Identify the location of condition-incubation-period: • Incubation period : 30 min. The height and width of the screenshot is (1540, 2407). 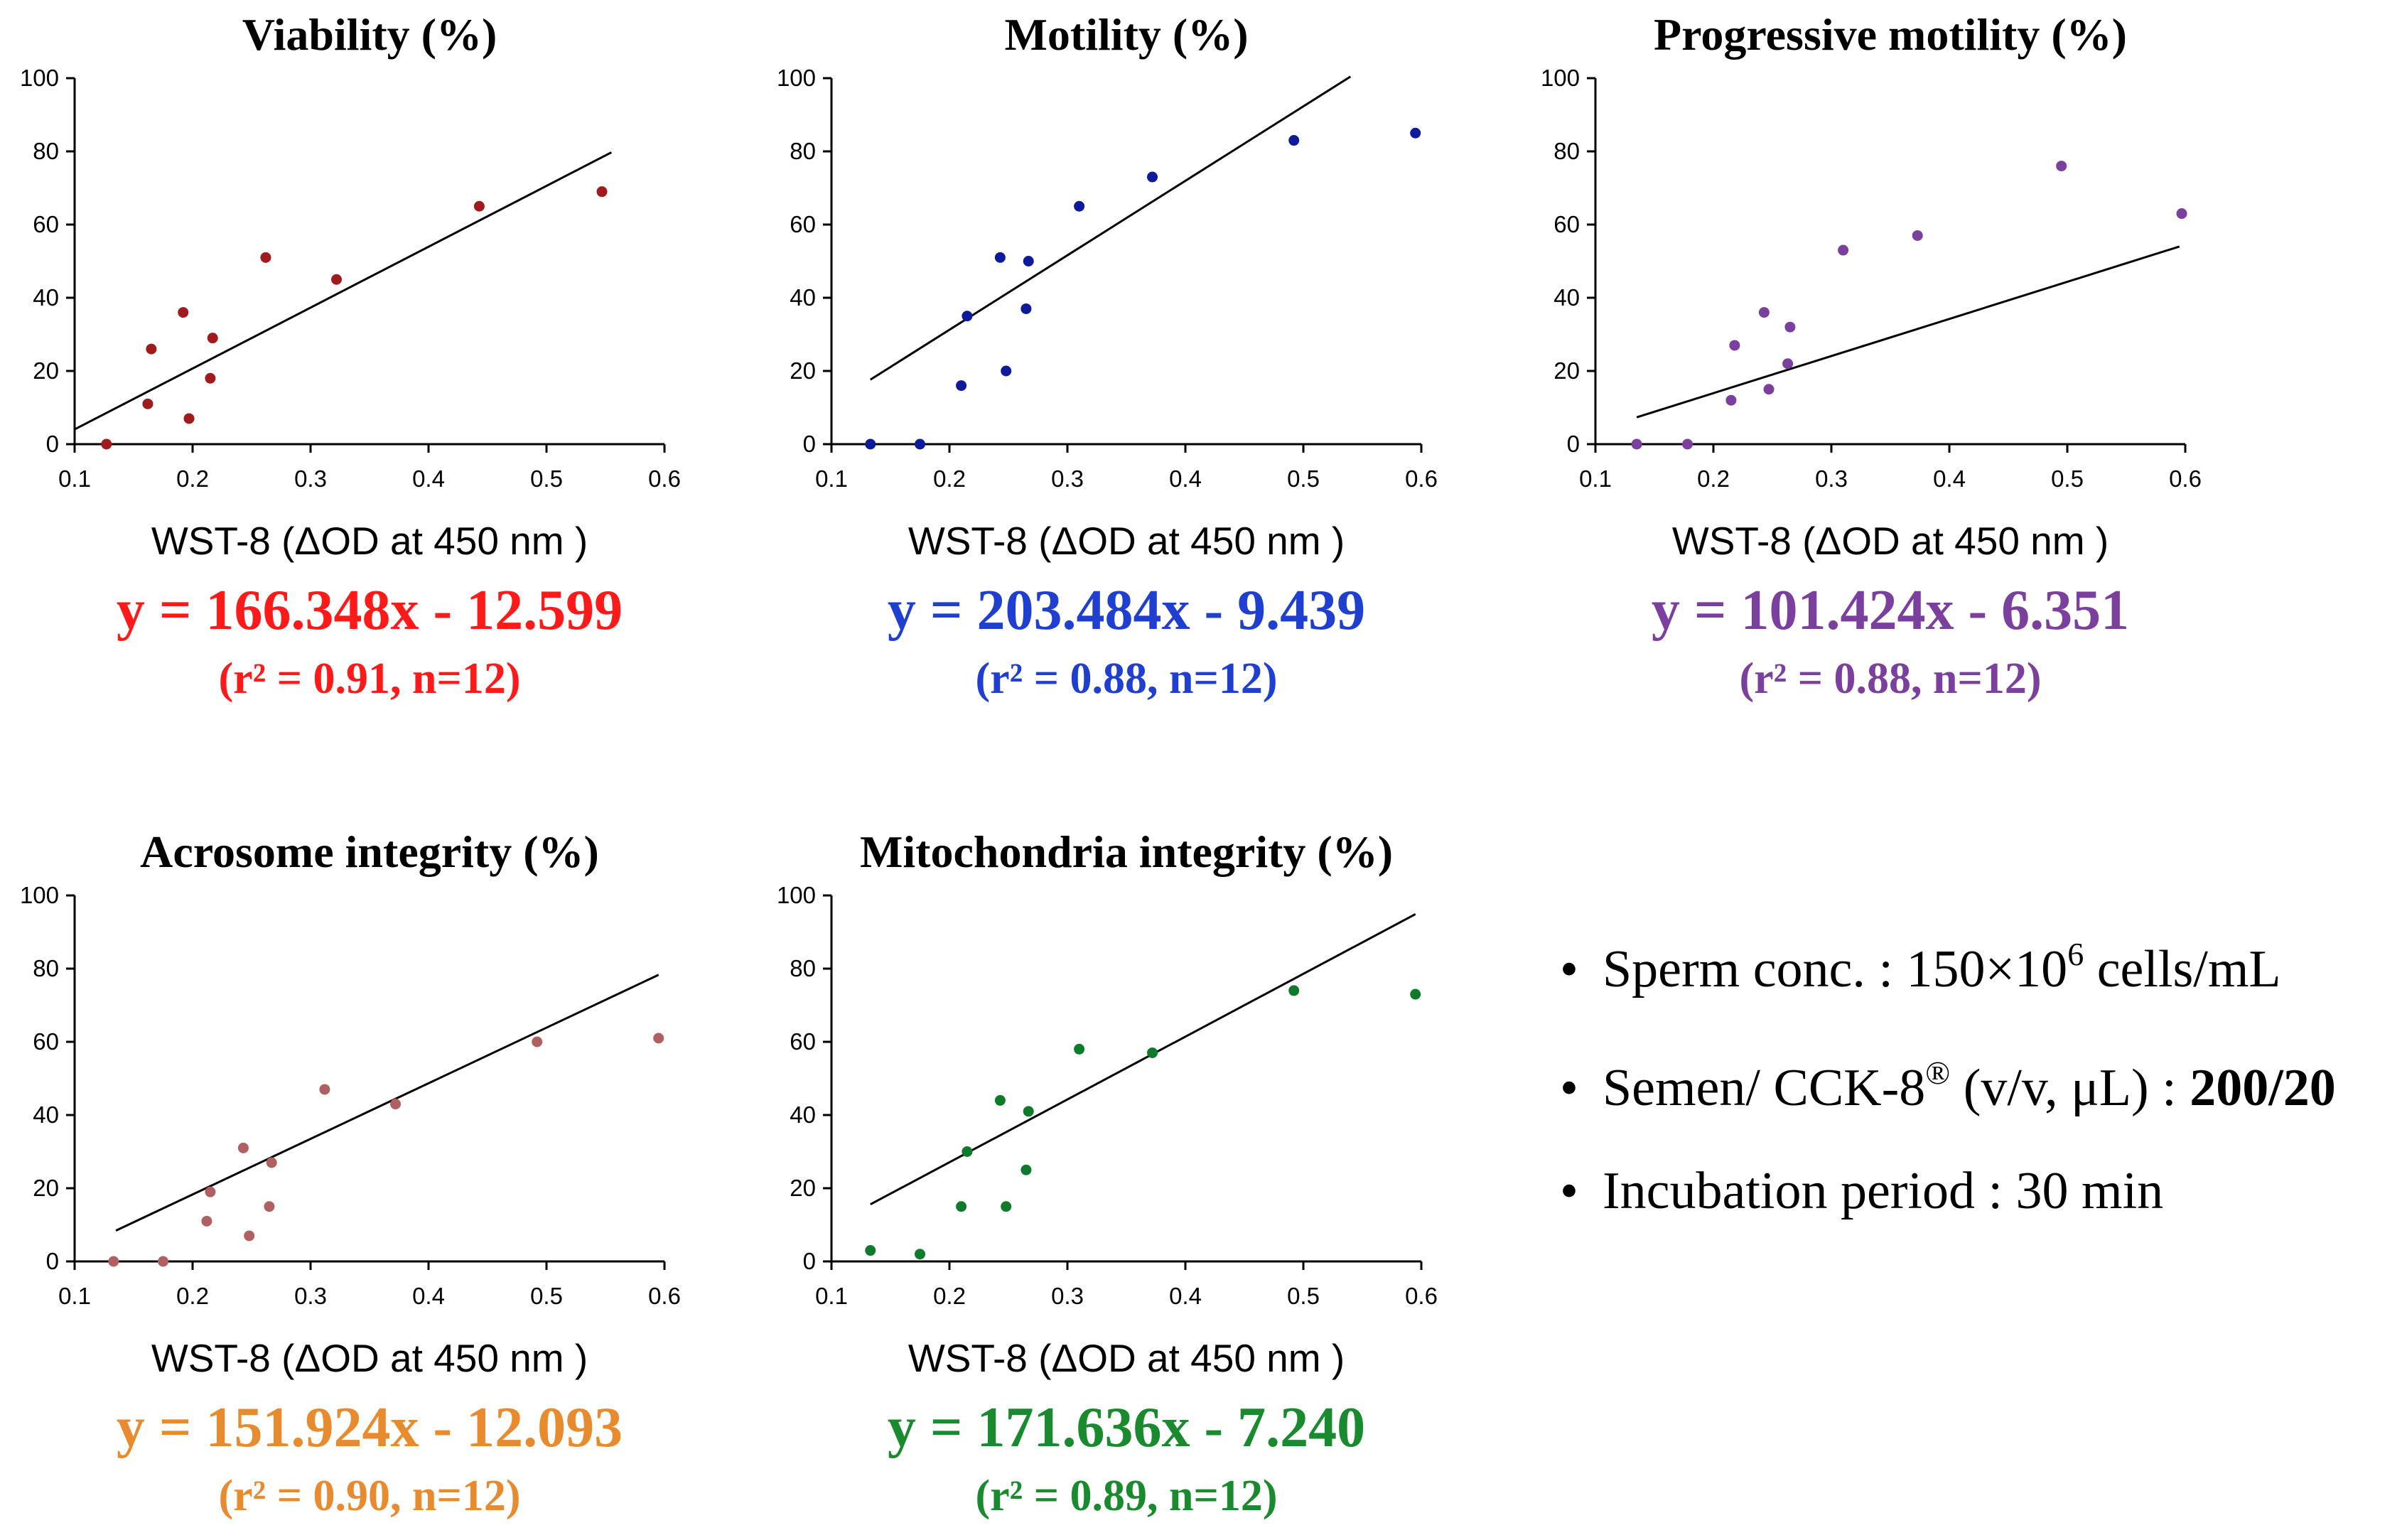
(1948, 1192).